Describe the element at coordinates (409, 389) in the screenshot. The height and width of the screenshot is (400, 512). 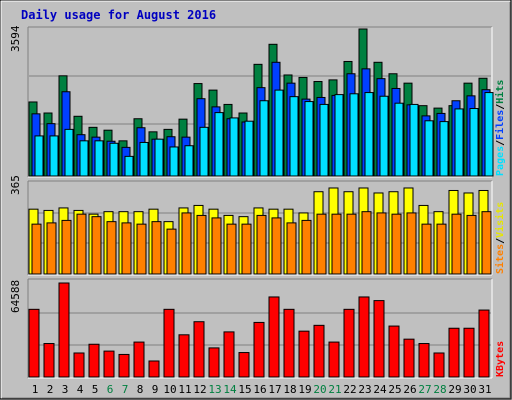
I see `x-tick-label-day-26: 26` at that location.